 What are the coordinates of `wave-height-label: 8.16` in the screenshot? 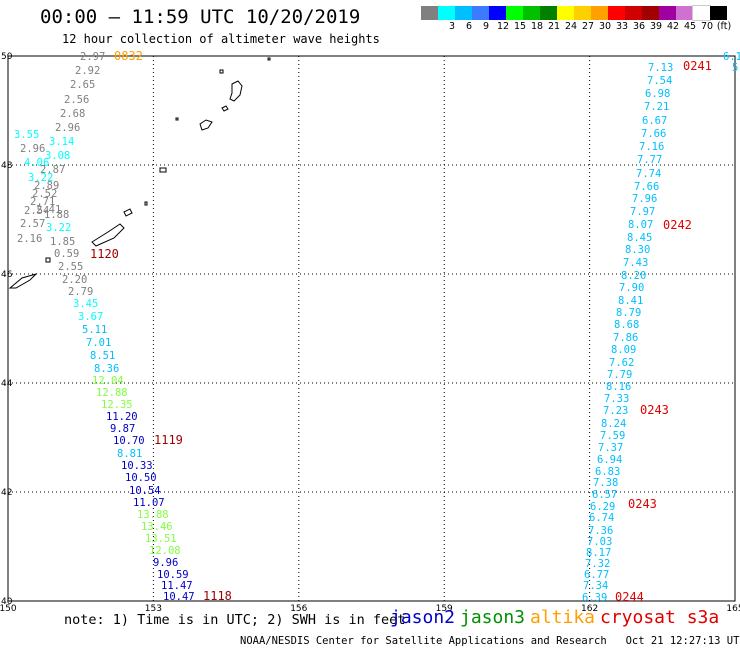 It's located at (618, 387).